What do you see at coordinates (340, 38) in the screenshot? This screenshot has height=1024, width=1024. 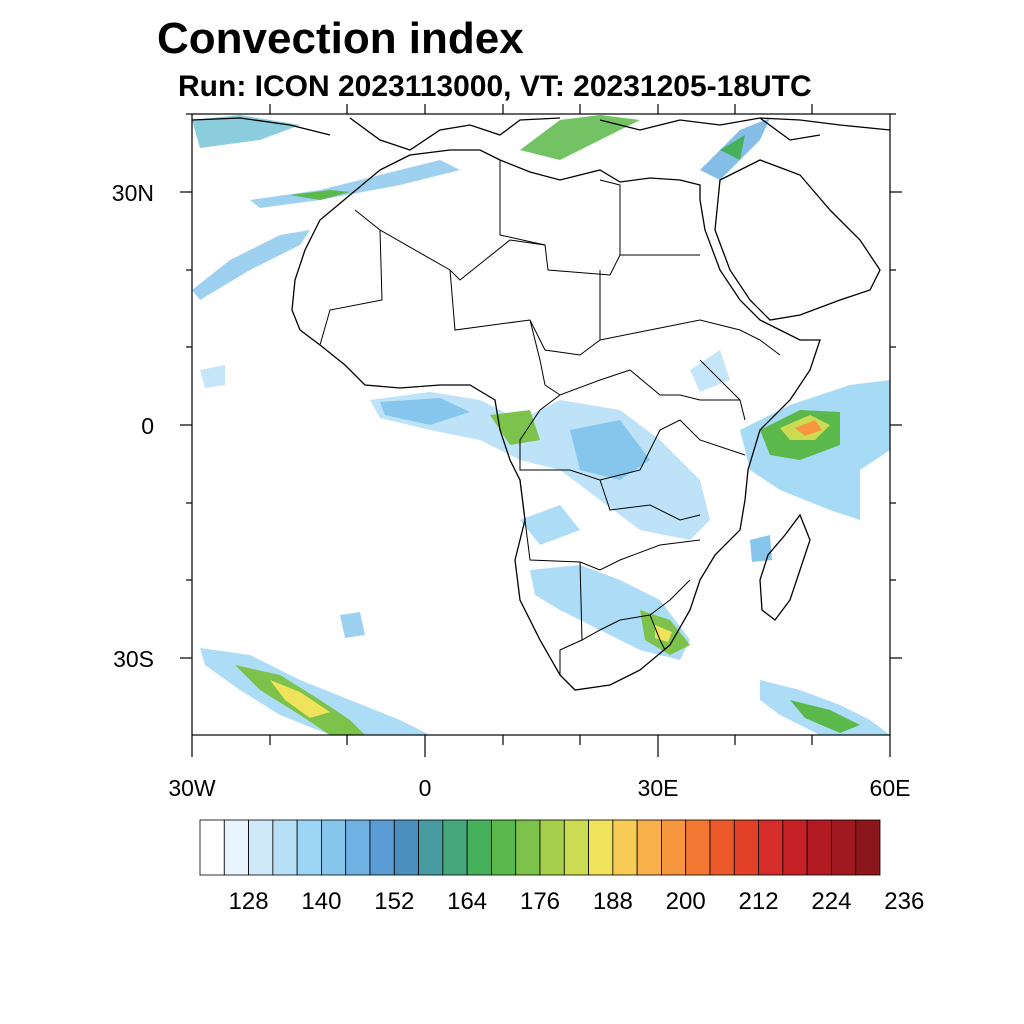 I see `chart-title: Convection index` at bounding box center [340, 38].